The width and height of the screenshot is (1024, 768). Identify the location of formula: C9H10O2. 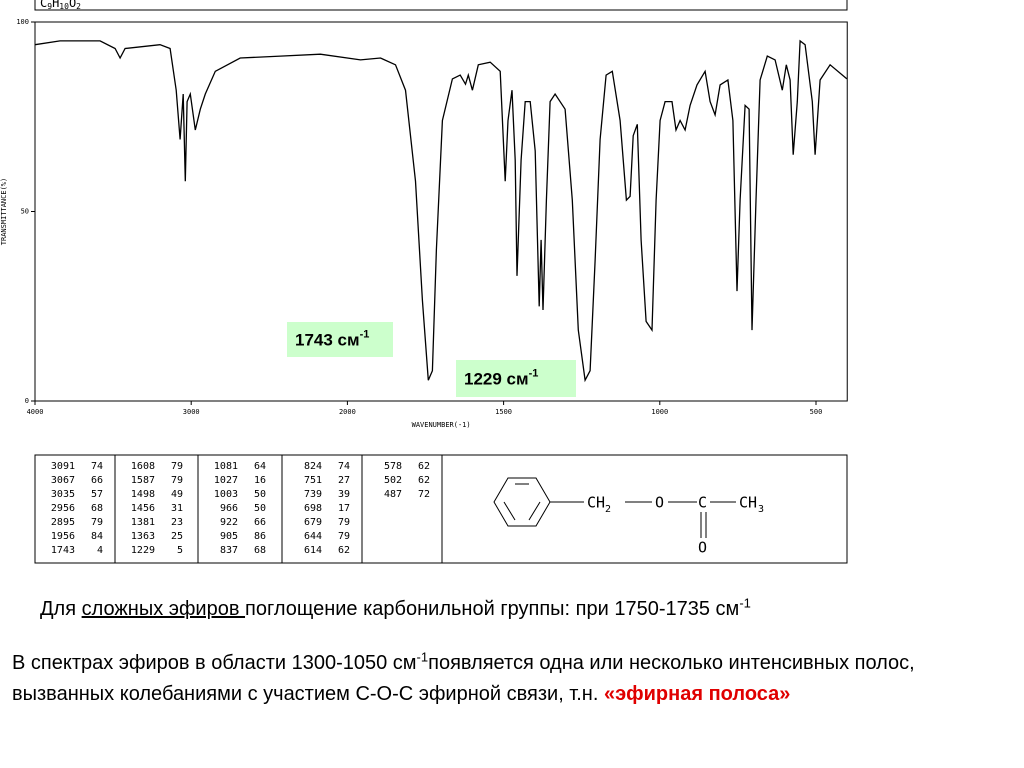
(60, 5).